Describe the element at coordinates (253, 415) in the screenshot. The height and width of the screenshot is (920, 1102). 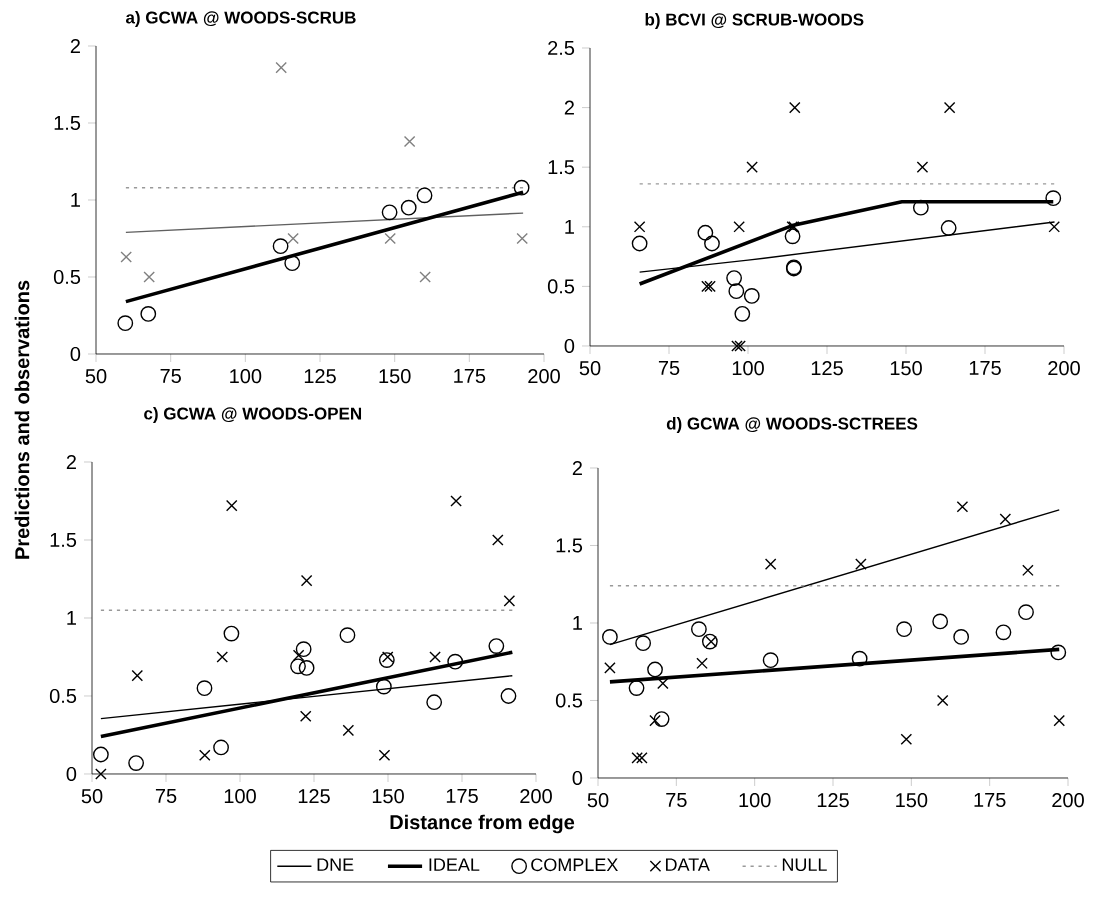
I see `chart-title: c) GCWA @ WOODS-OPEN` at that location.